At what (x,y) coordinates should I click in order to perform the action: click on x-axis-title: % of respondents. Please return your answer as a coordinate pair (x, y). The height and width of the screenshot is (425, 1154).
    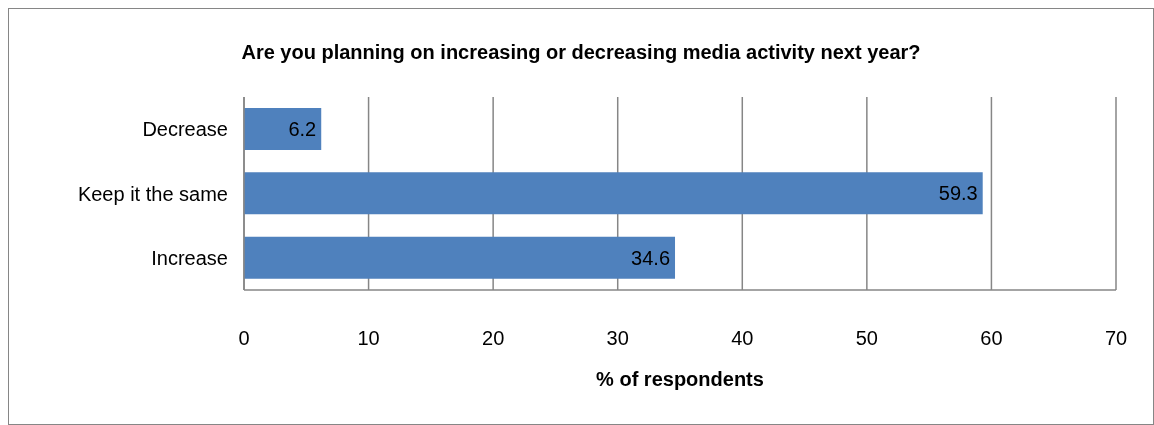
    Looking at the image, I should click on (680, 379).